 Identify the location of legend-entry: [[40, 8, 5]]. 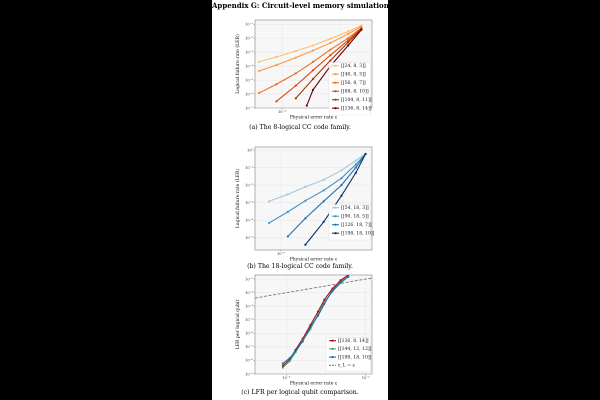
(353, 75).